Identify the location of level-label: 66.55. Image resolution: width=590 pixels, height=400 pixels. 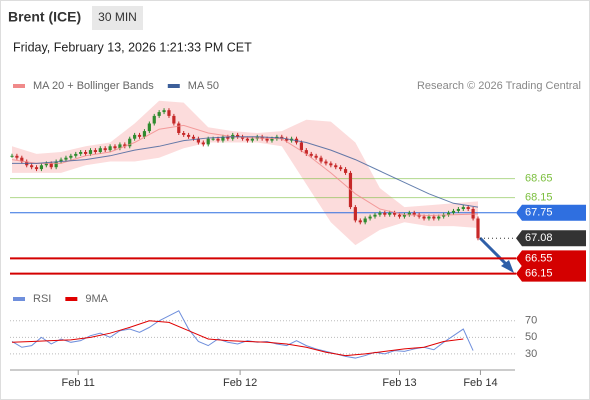
(539, 258).